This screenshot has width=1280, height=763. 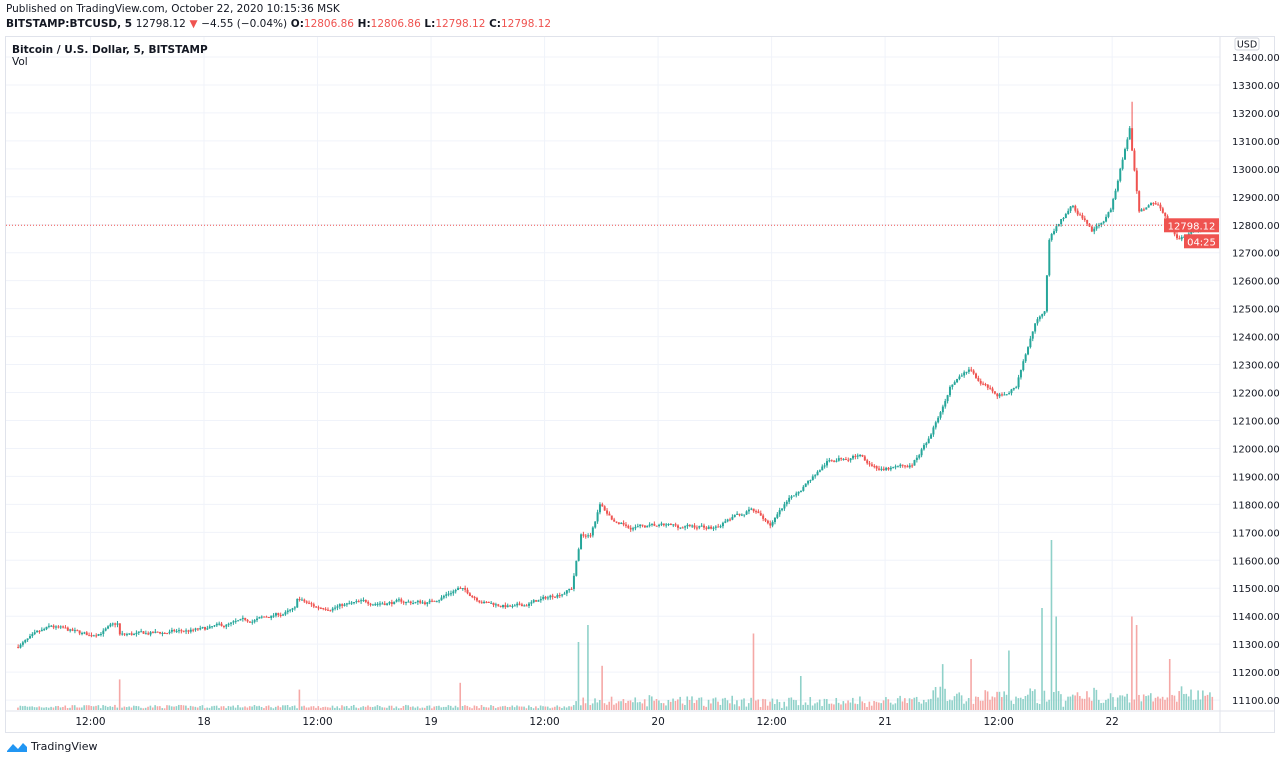 I want to click on l-label: L:, so click(x=430, y=24).